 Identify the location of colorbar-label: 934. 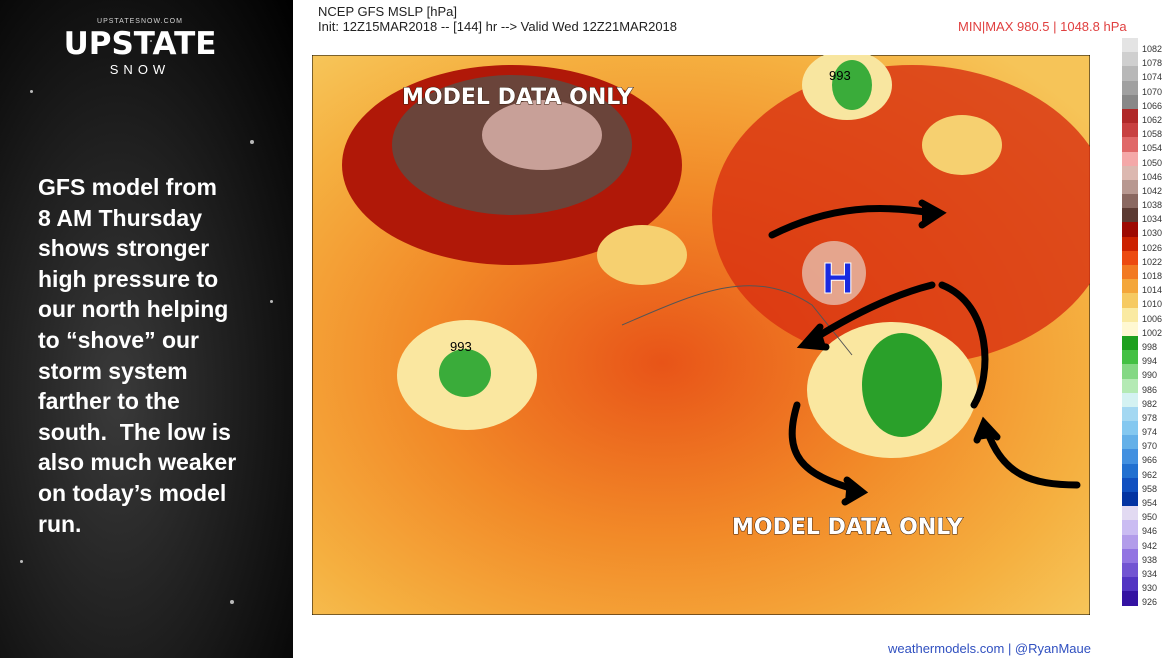
(1150, 573).